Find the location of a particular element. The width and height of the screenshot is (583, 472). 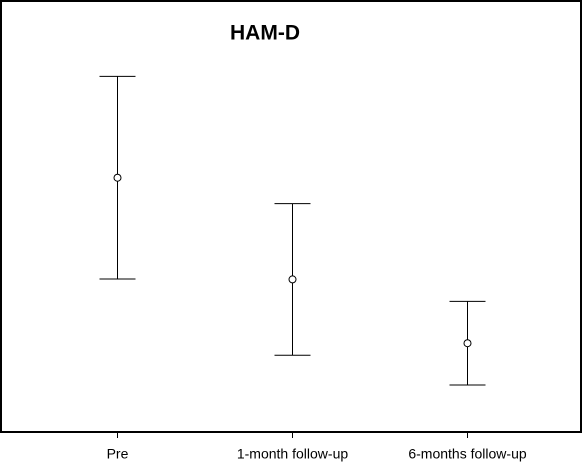

chart-title: HAM-D is located at coordinates (265, 33).